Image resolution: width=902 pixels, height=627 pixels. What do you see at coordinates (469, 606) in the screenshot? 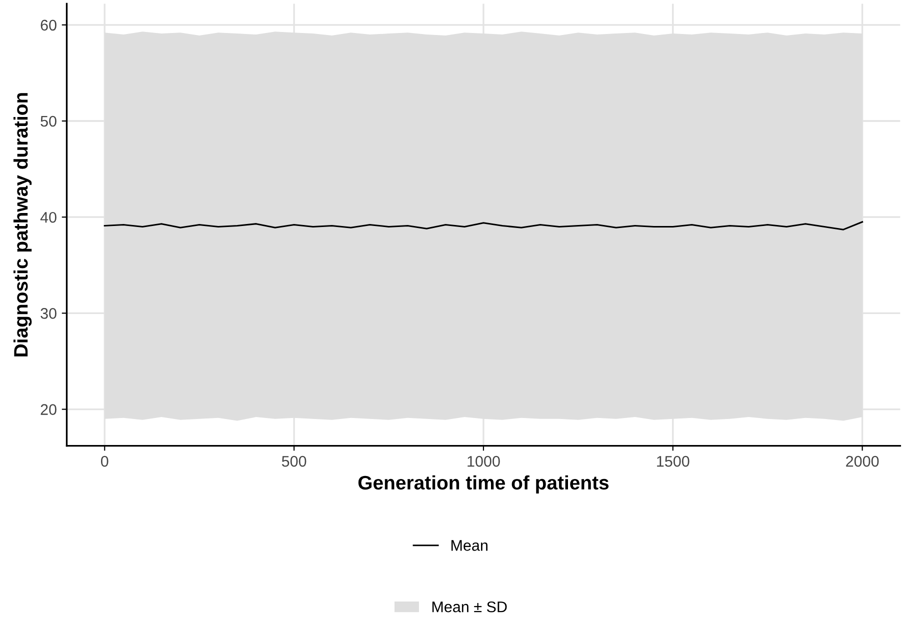
I see `text: Mean ± SD` at bounding box center [469, 606].